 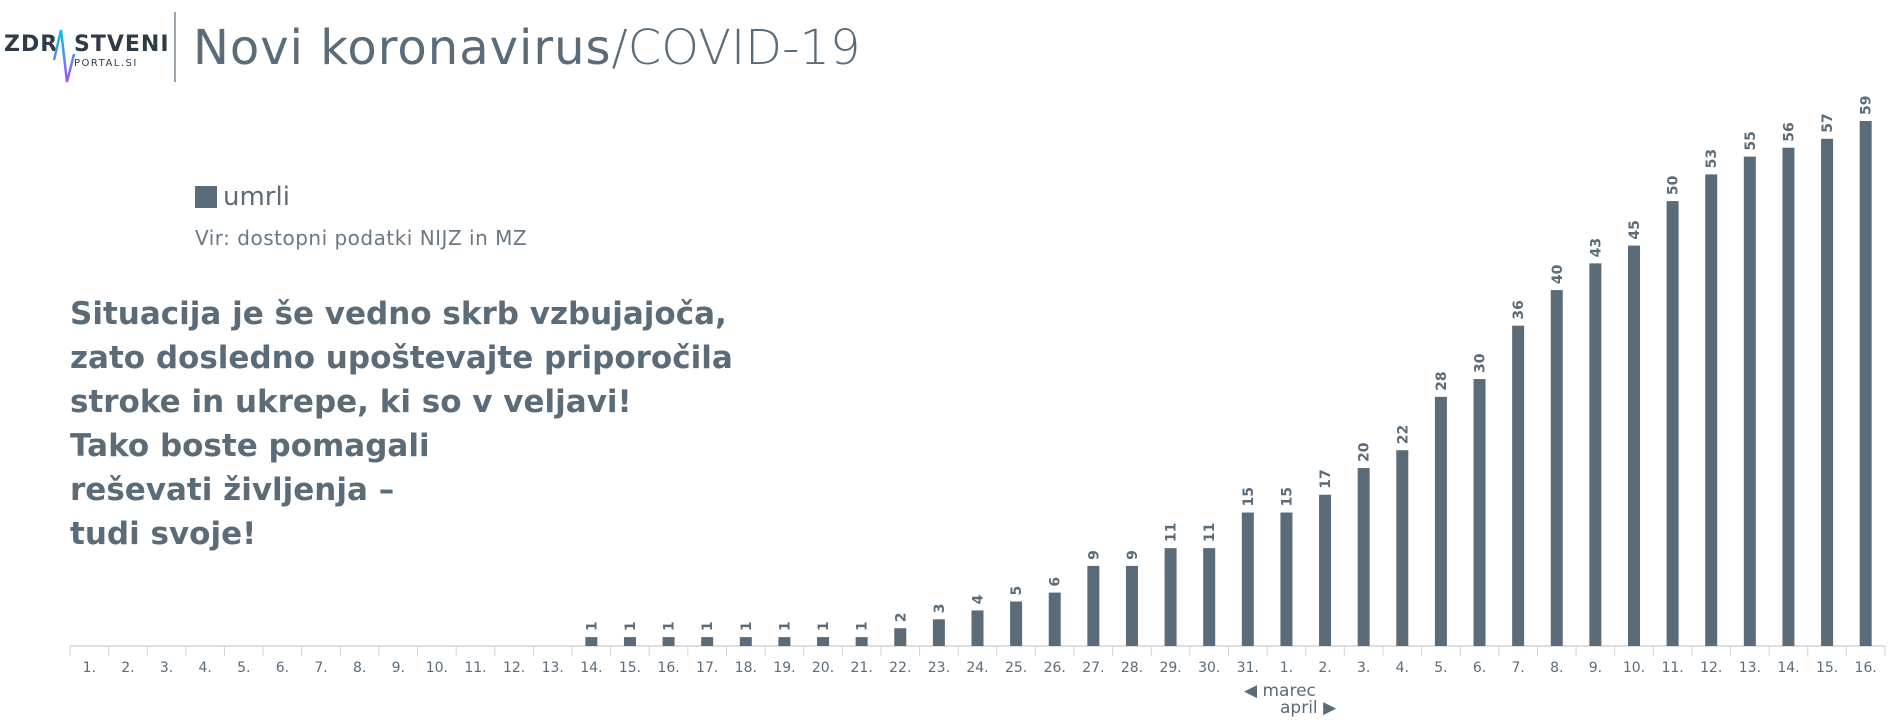 I want to click on chart-legend: umrli, so click(x=242, y=197).